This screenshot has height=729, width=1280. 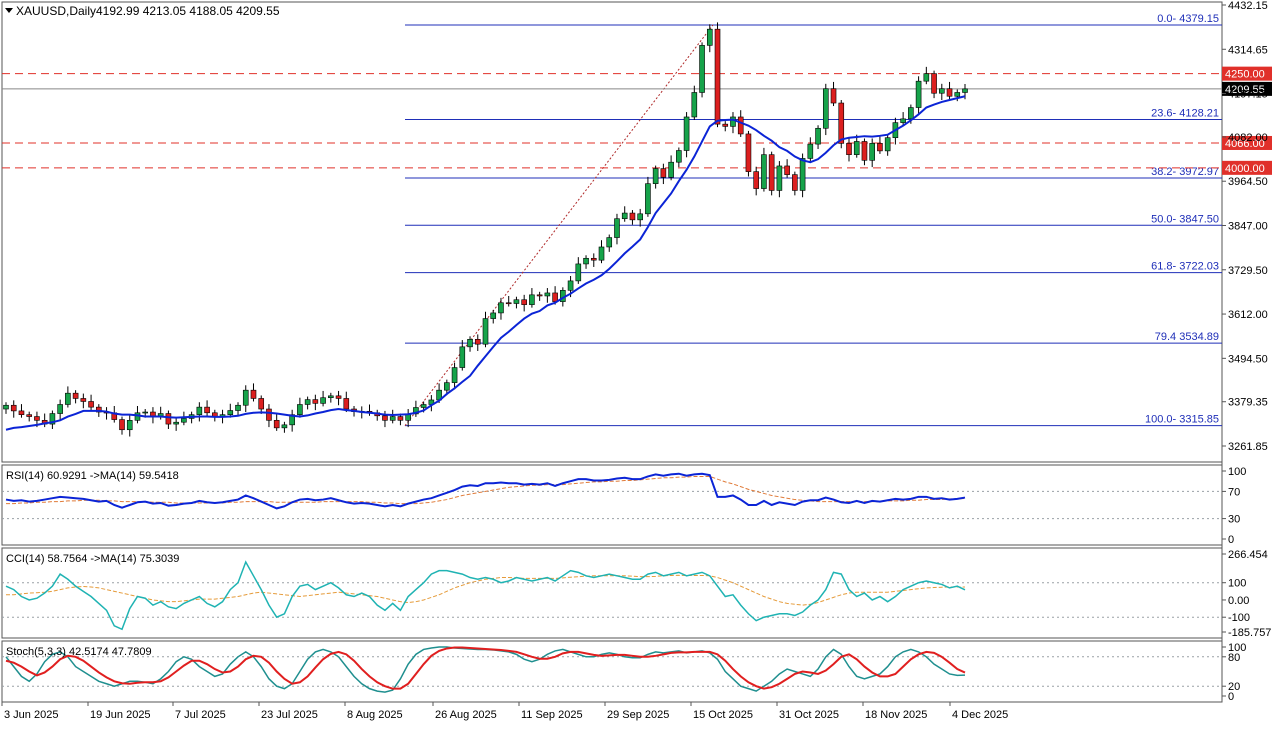 What do you see at coordinates (1237, 648) in the screenshot?
I see `stoch-tick-label: 100` at bounding box center [1237, 648].